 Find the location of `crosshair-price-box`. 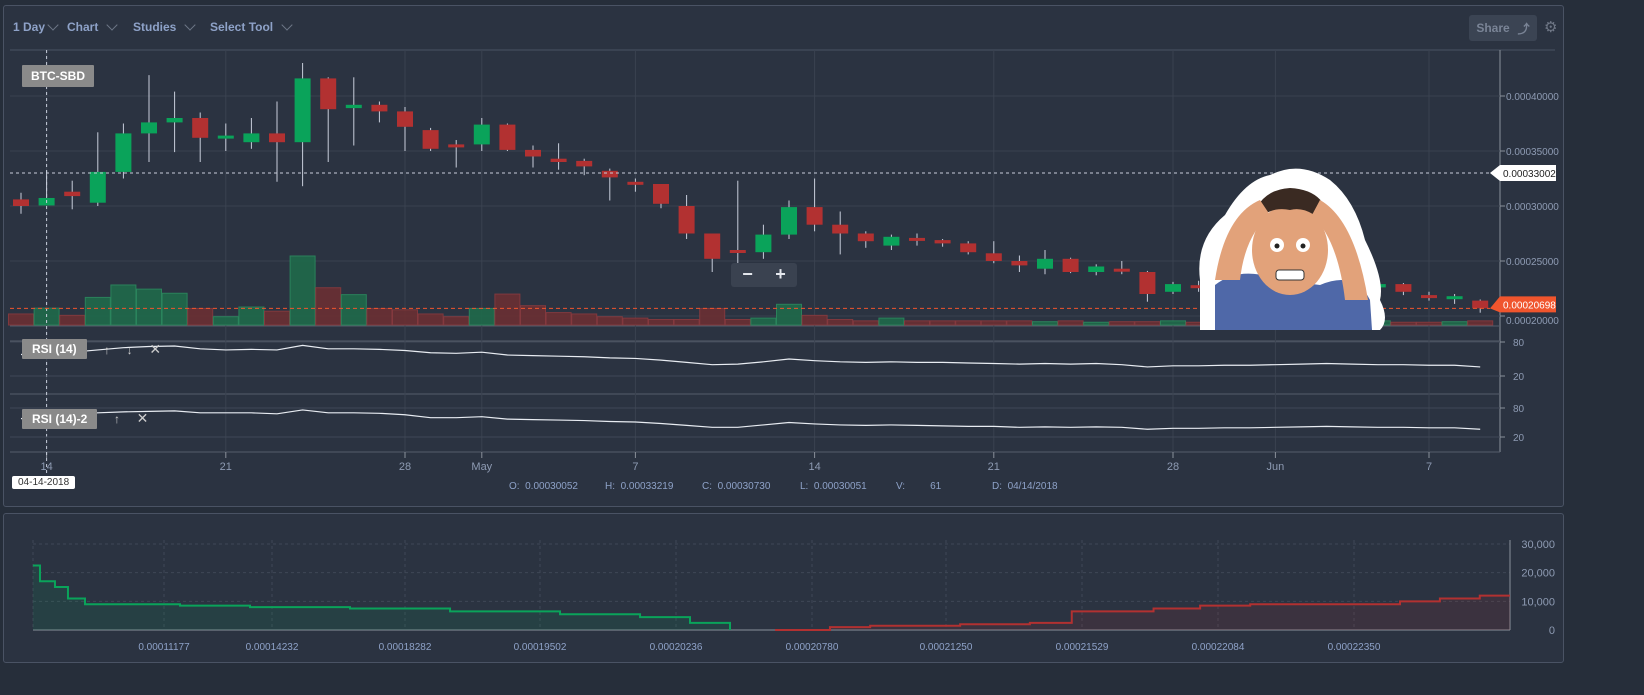

crosshair-price-box is located at coordinates (1523, 172).